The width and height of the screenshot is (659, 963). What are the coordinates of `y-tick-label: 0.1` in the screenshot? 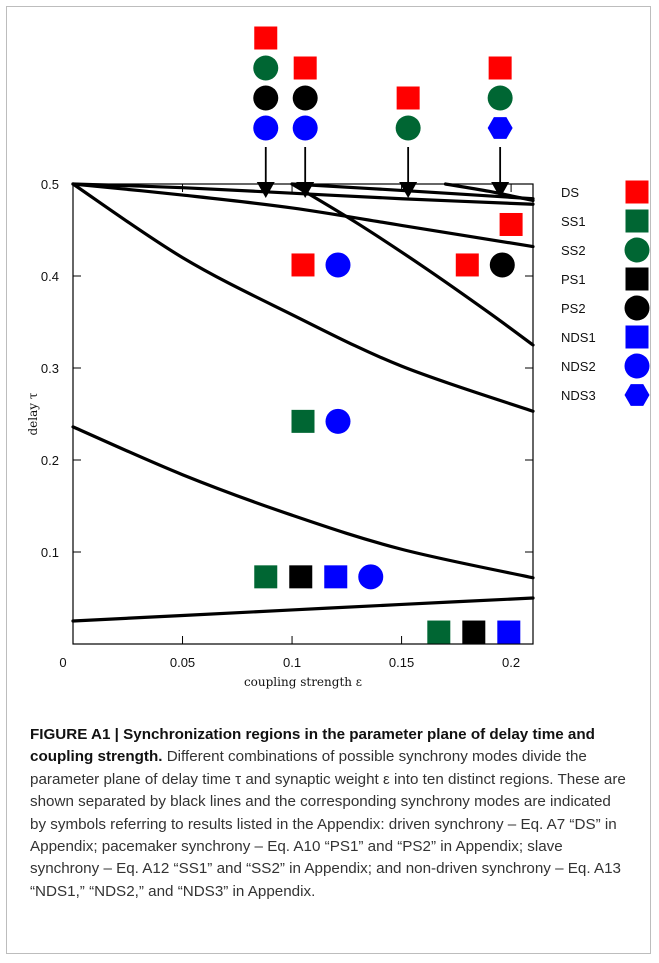 It's located at (50, 552).